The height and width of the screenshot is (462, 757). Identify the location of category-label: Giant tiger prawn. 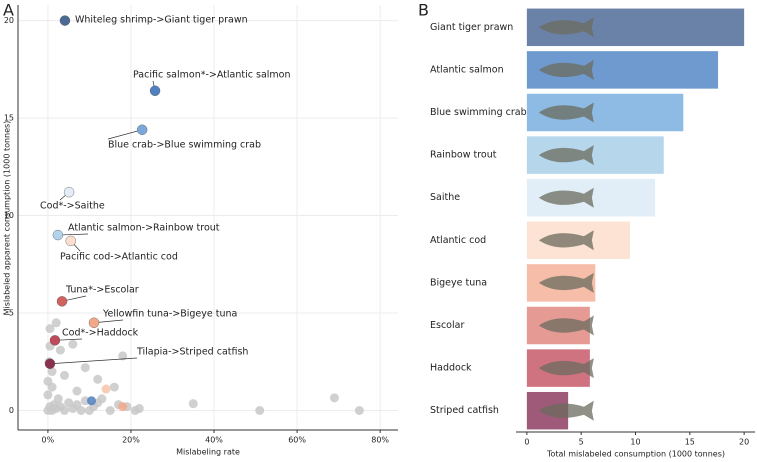
(471, 27).